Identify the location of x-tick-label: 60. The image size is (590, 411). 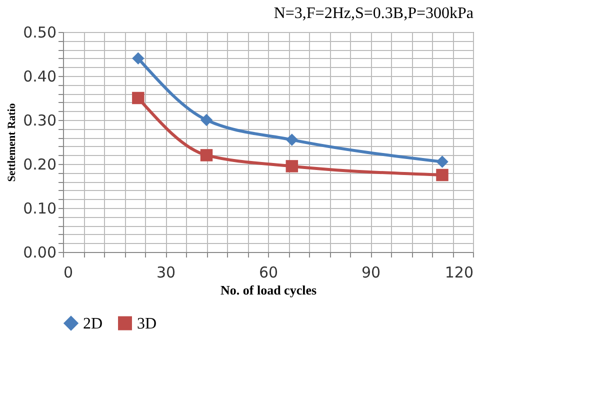
(268, 273).